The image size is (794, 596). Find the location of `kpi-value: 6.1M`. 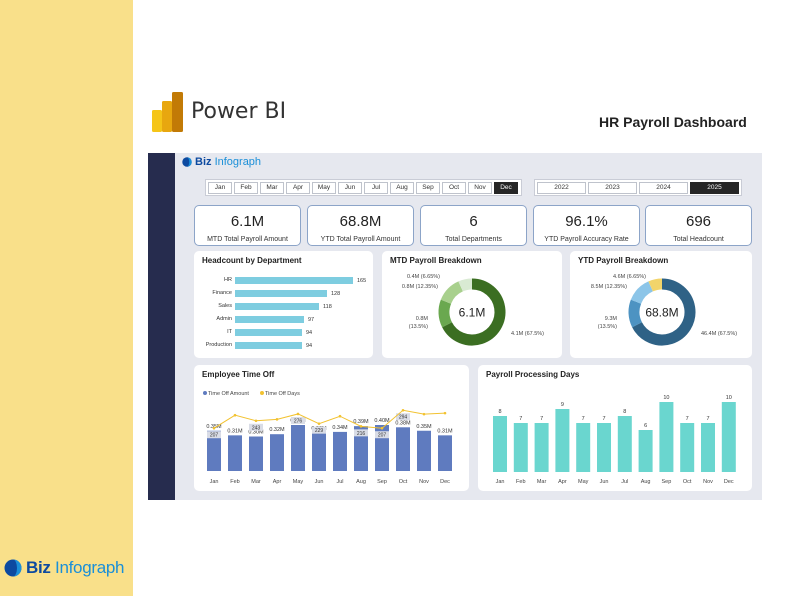

kpi-value: 6.1M is located at coordinates (247, 221).